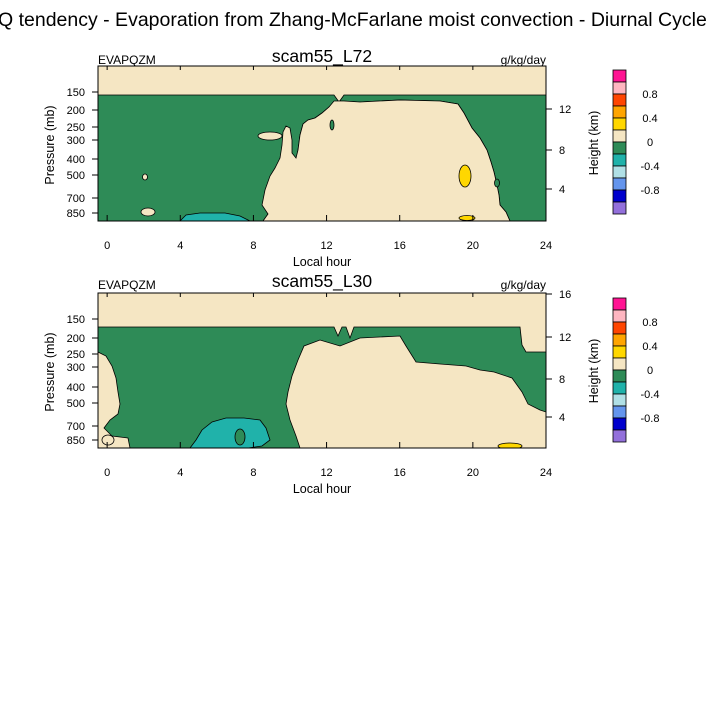  Describe the element at coordinates (322, 262) in the screenshot. I see `x-axis-label-top: Local hour` at that location.